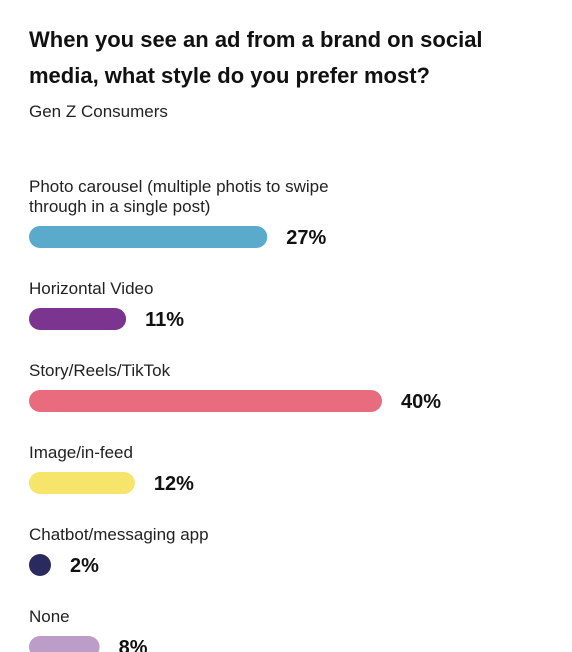 The height and width of the screenshot is (652, 572). What do you see at coordinates (91, 288) in the screenshot?
I see `category-label: Horizontal Video` at bounding box center [91, 288].